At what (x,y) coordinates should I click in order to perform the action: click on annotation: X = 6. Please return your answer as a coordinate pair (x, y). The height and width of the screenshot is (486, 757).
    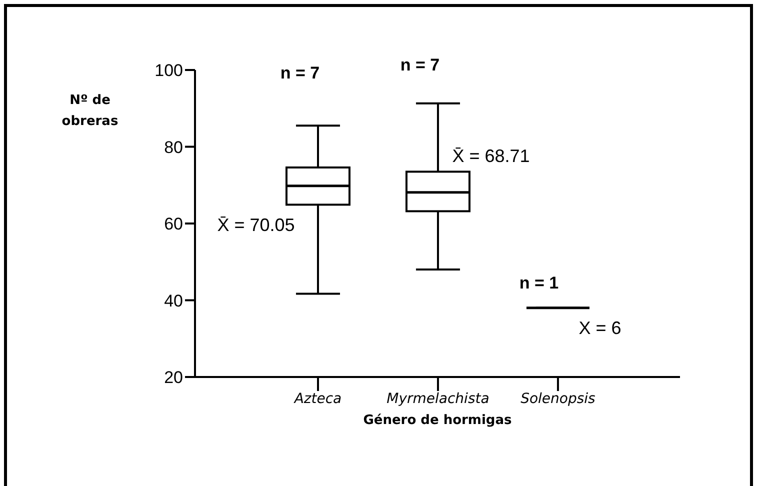
    Looking at the image, I should click on (600, 328).